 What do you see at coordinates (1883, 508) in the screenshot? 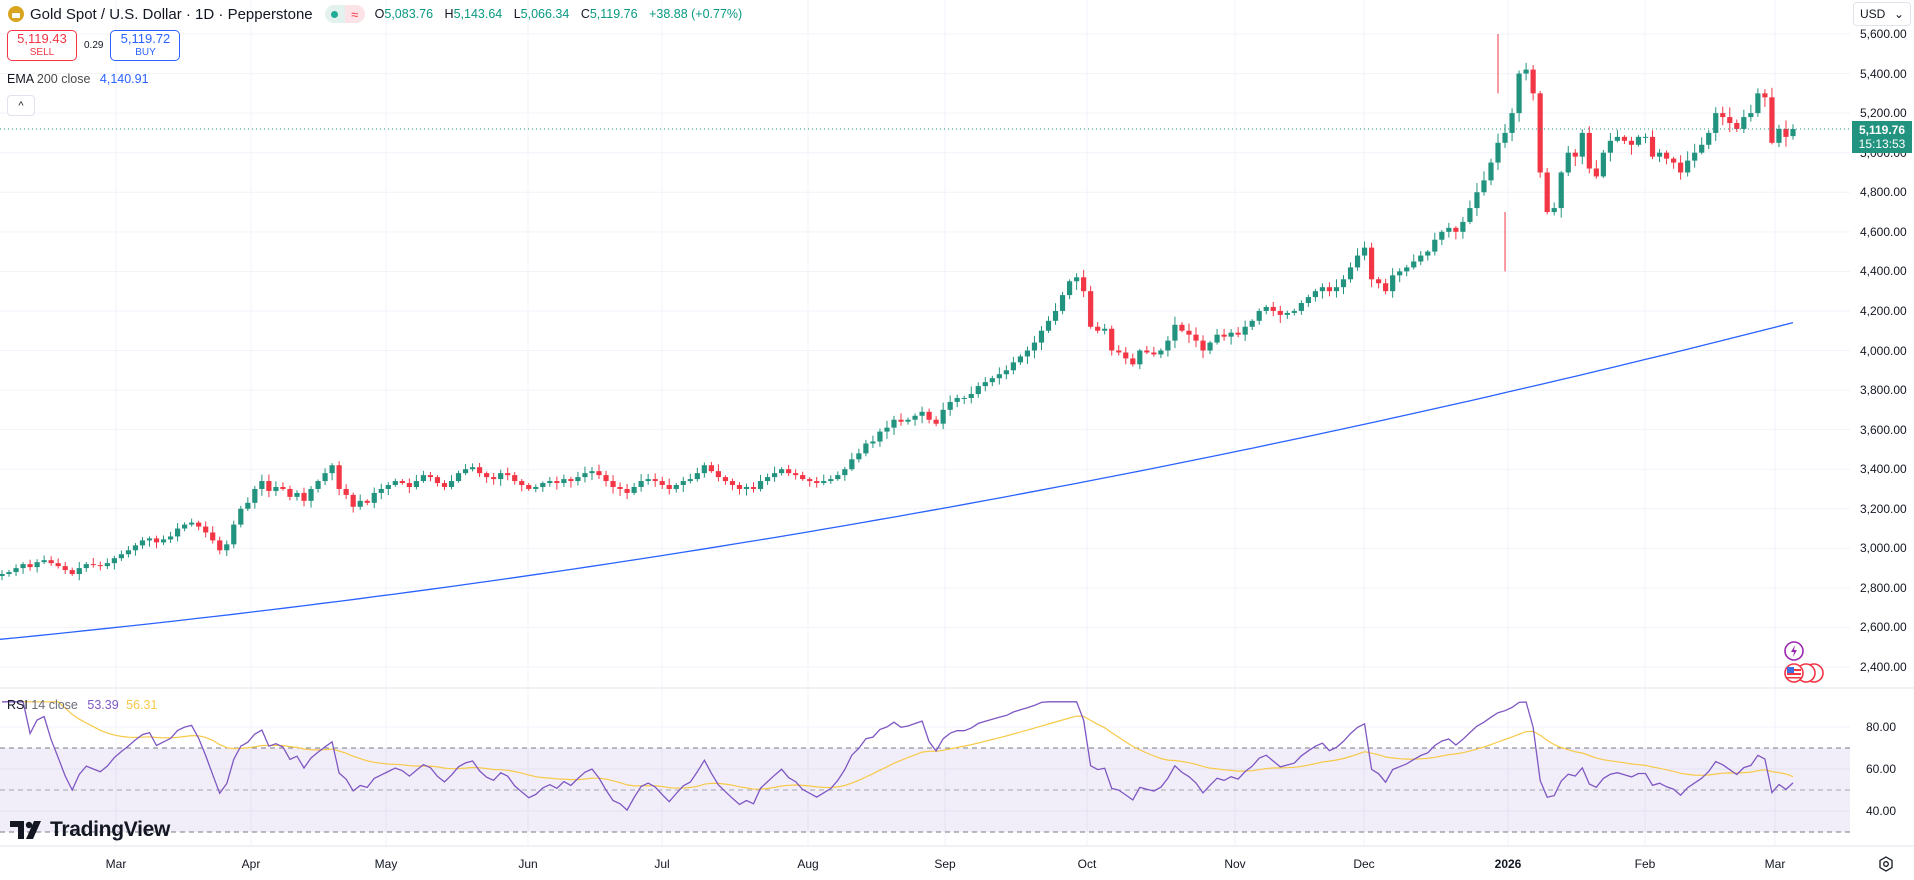
I see `price-axis-label: 3,200.00` at bounding box center [1883, 508].